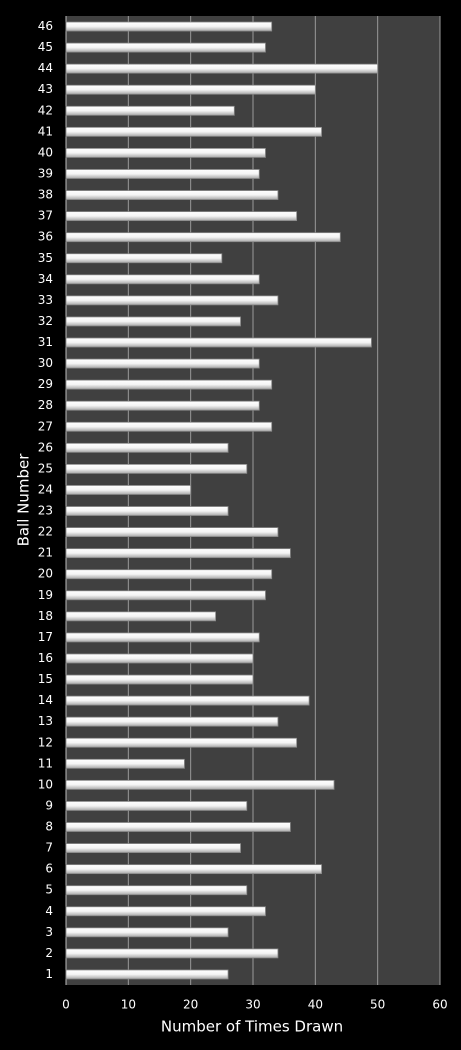 This screenshot has width=461, height=1050. What do you see at coordinates (45, 511) in the screenshot?
I see `y-tick-label: 23` at bounding box center [45, 511].